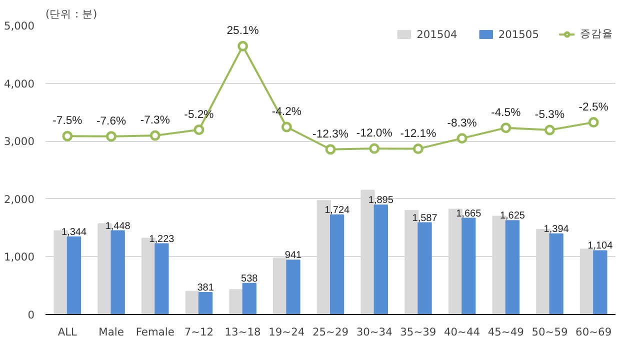 This screenshot has width=630, height=341. I want to click on data-label: 1,344, so click(74, 232).